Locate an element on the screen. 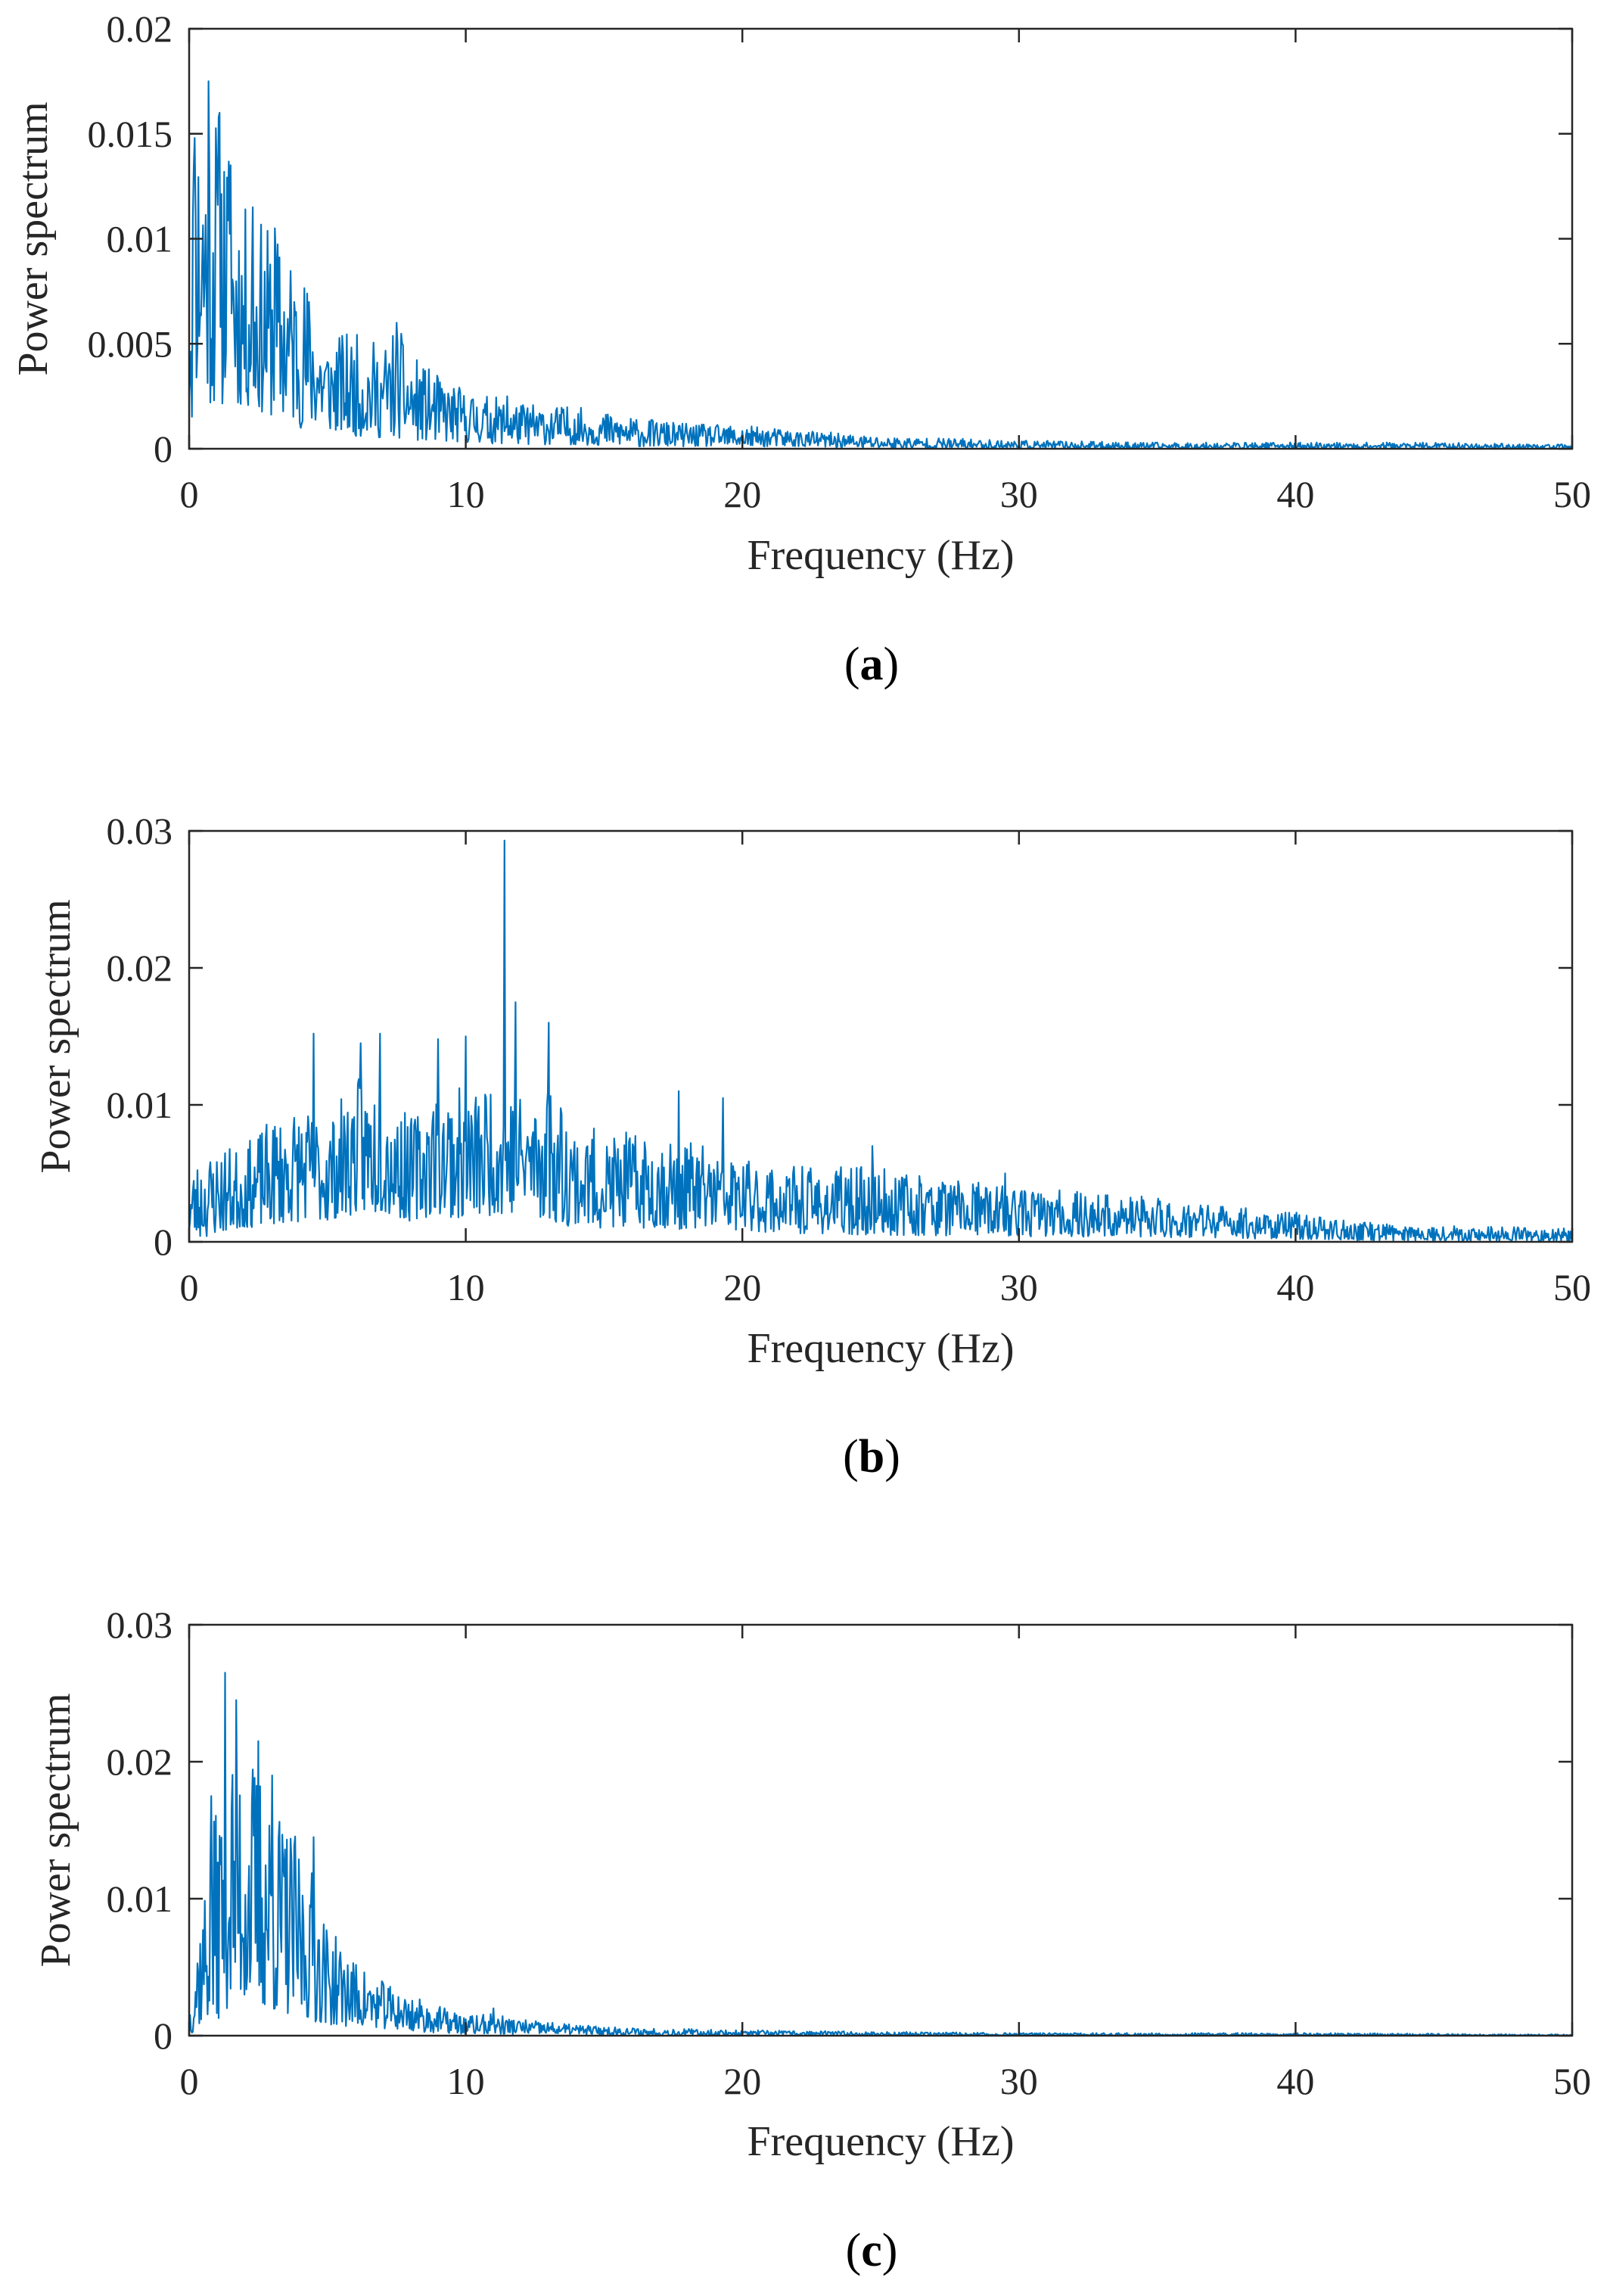 The width and height of the screenshot is (1610, 2296). y-tick-label-c: 0.03 is located at coordinates (140, 1625).